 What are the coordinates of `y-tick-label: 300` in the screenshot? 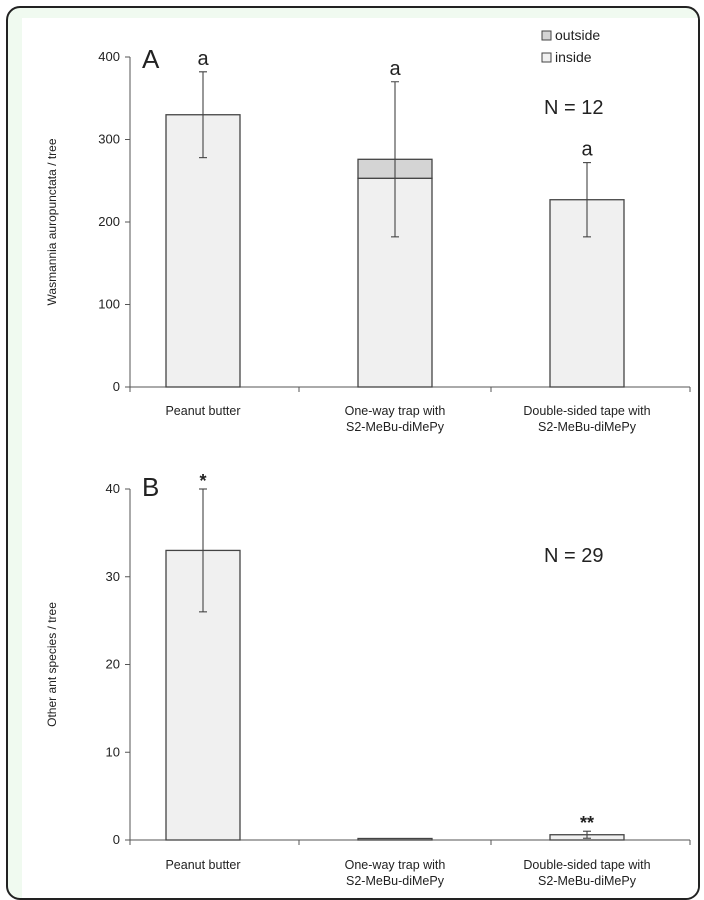 It's located at (109, 139).